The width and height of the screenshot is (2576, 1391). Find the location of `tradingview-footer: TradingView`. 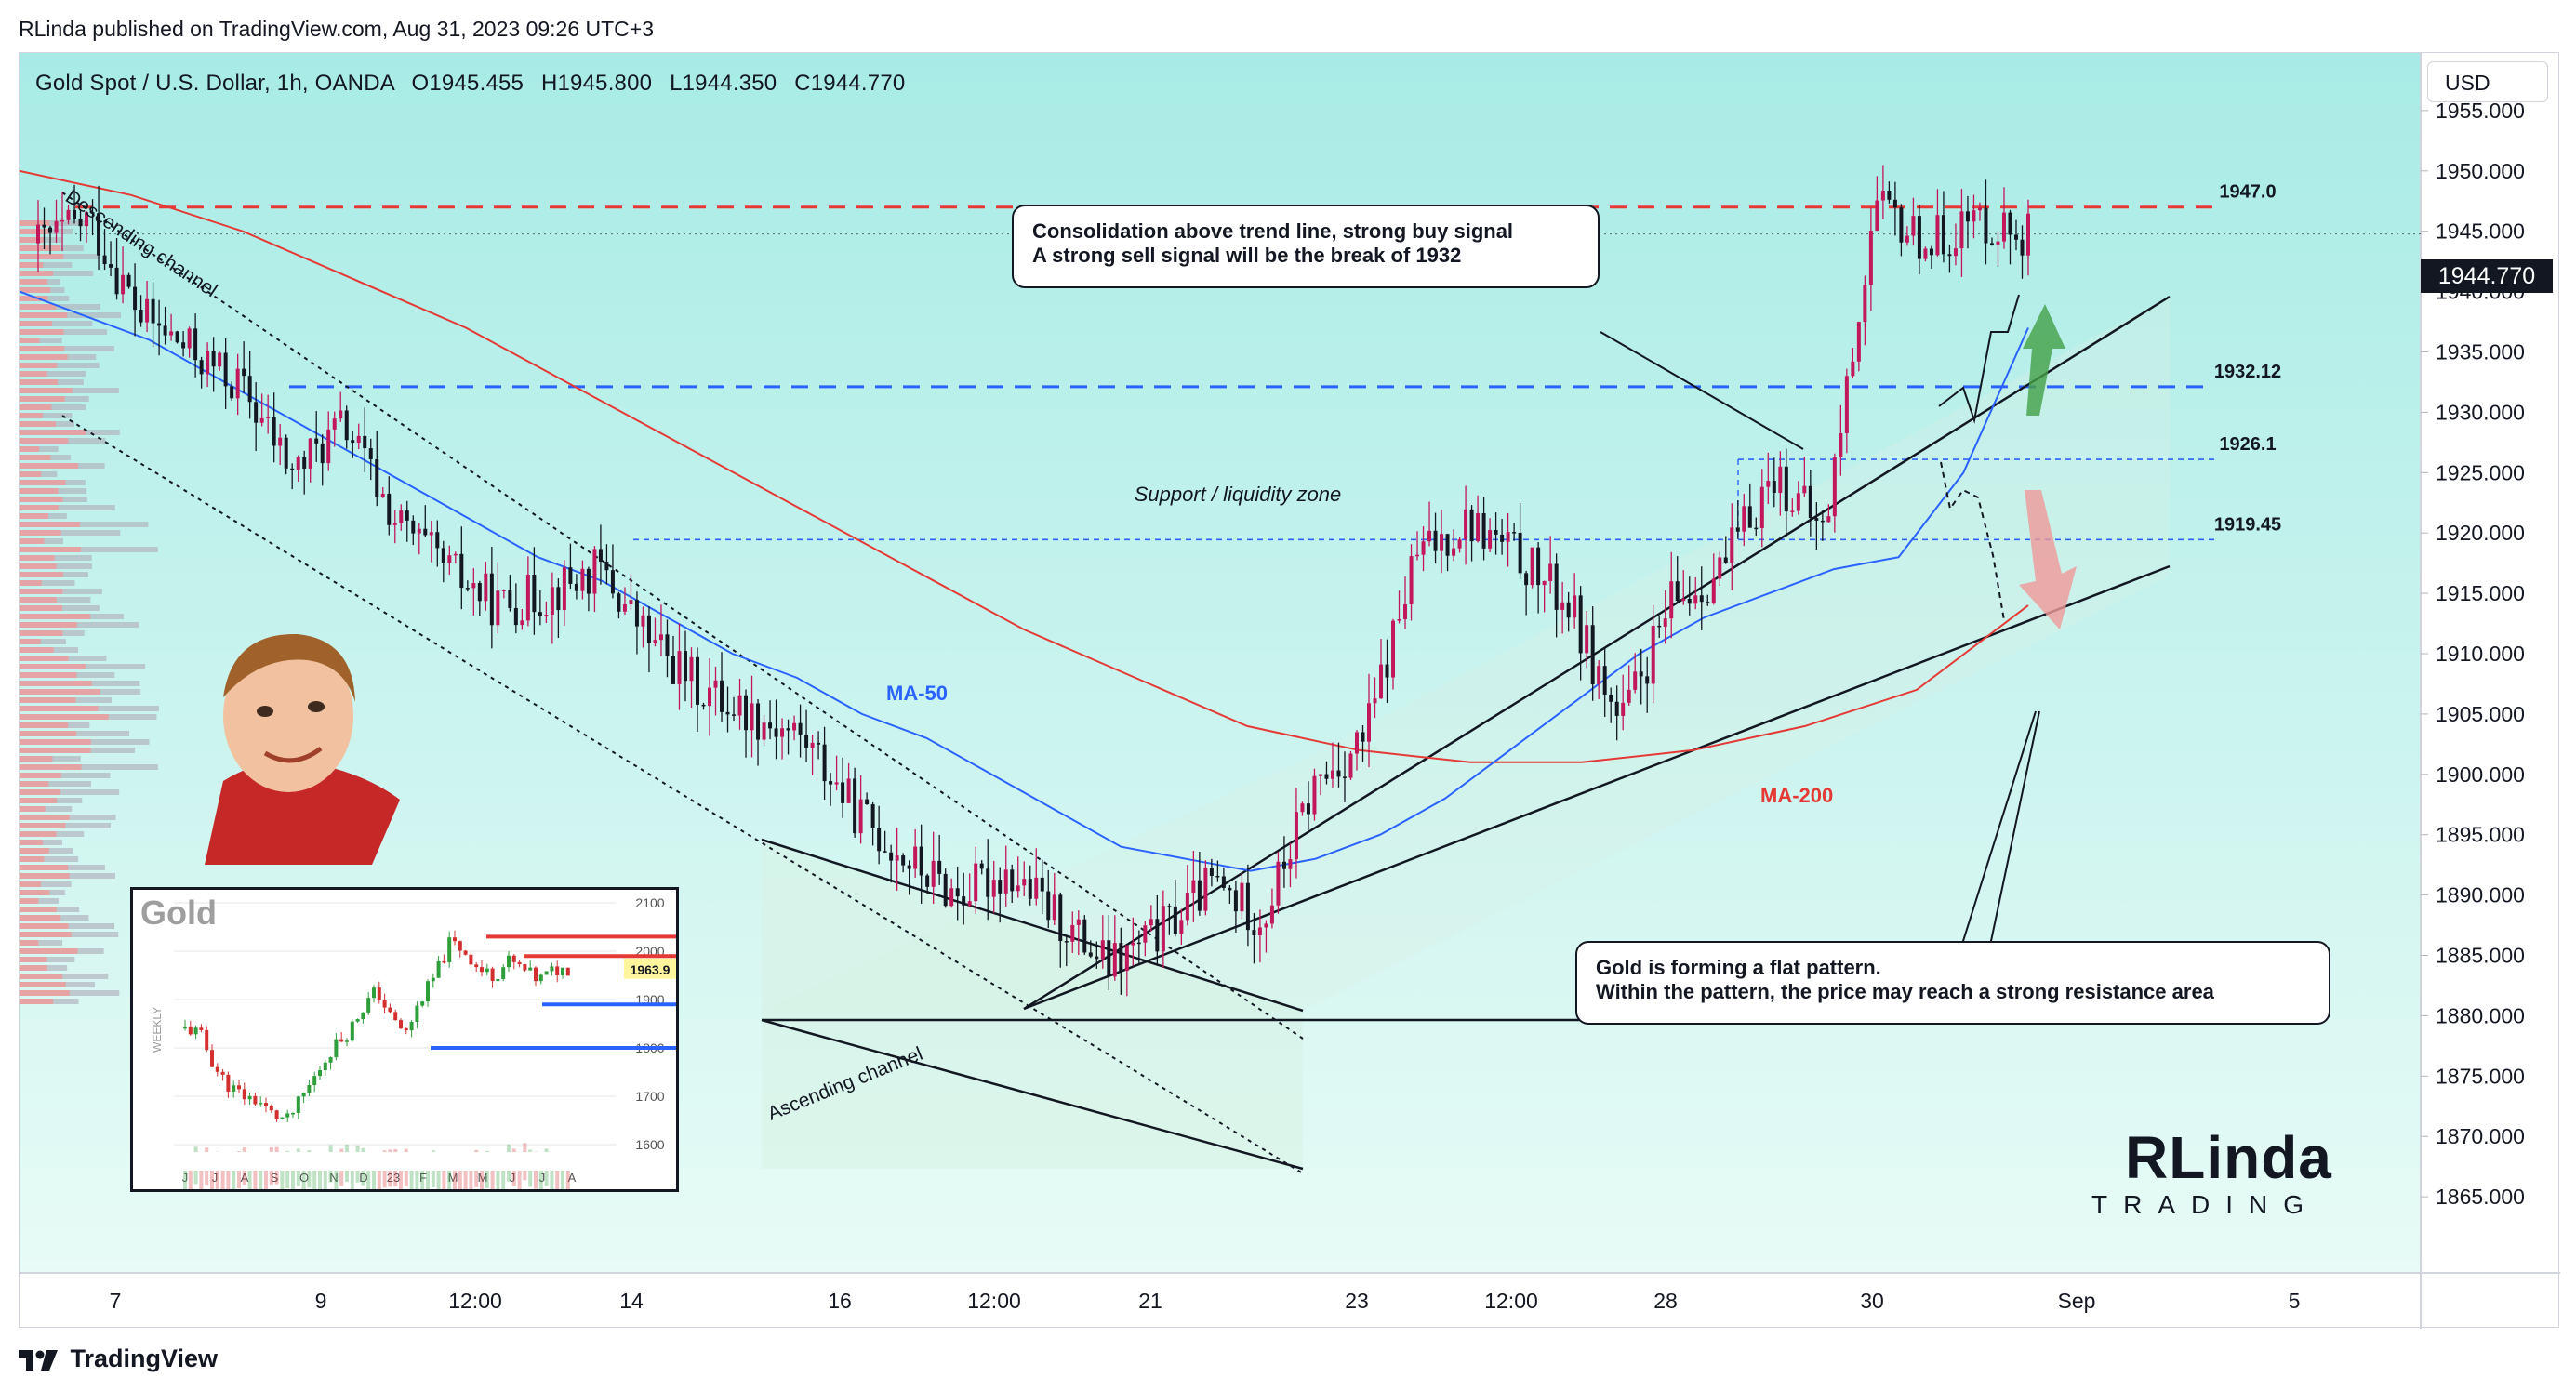

tradingview-footer: TradingView is located at coordinates (118, 1359).